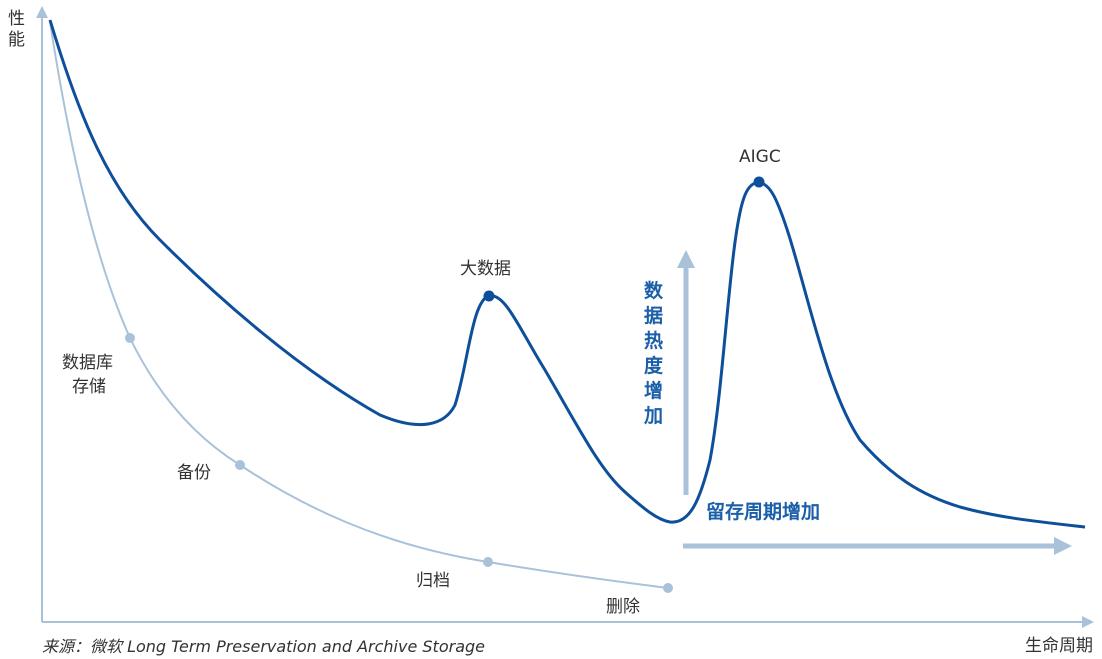  Describe the element at coordinates (686, 259) in the screenshot. I see `heat-increase-arrowhead` at that location.